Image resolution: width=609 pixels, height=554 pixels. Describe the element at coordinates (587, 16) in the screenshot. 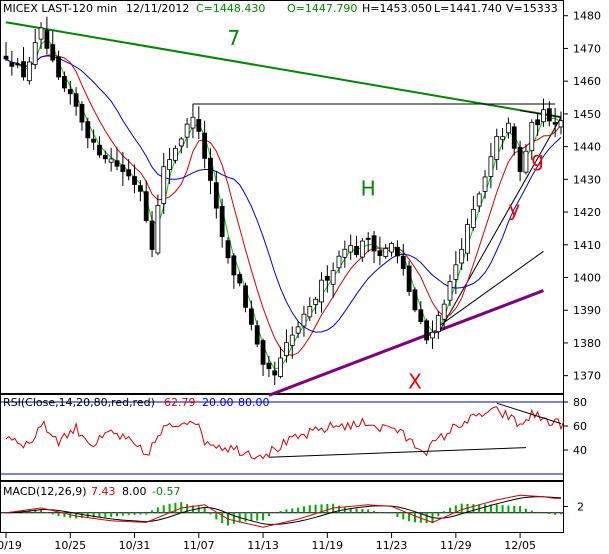

I see `price-ytick-label: 1480` at that location.